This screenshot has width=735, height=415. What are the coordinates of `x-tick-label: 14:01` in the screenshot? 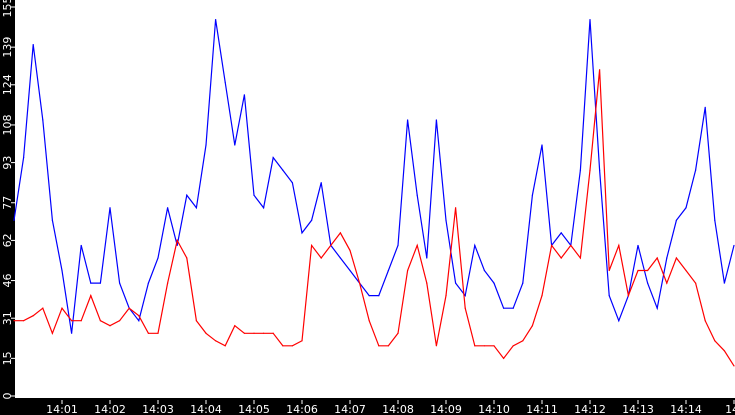 It's located at (62, 409).